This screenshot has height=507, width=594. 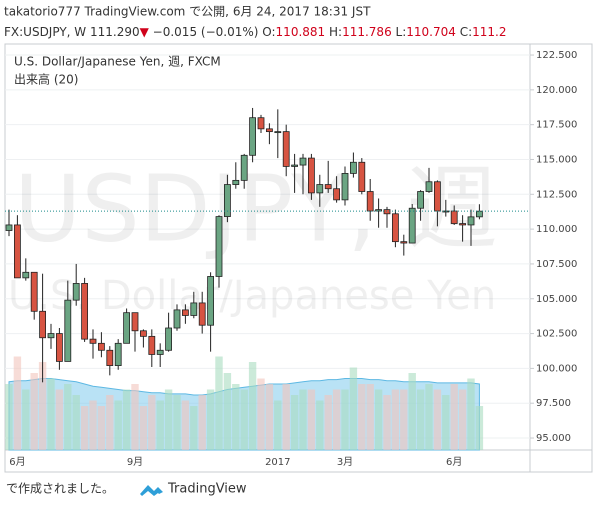 What do you see at coordinates (207, 489) in the screenshot?
I see `footer-brand: TradingView` at bounding box center [207, 489].